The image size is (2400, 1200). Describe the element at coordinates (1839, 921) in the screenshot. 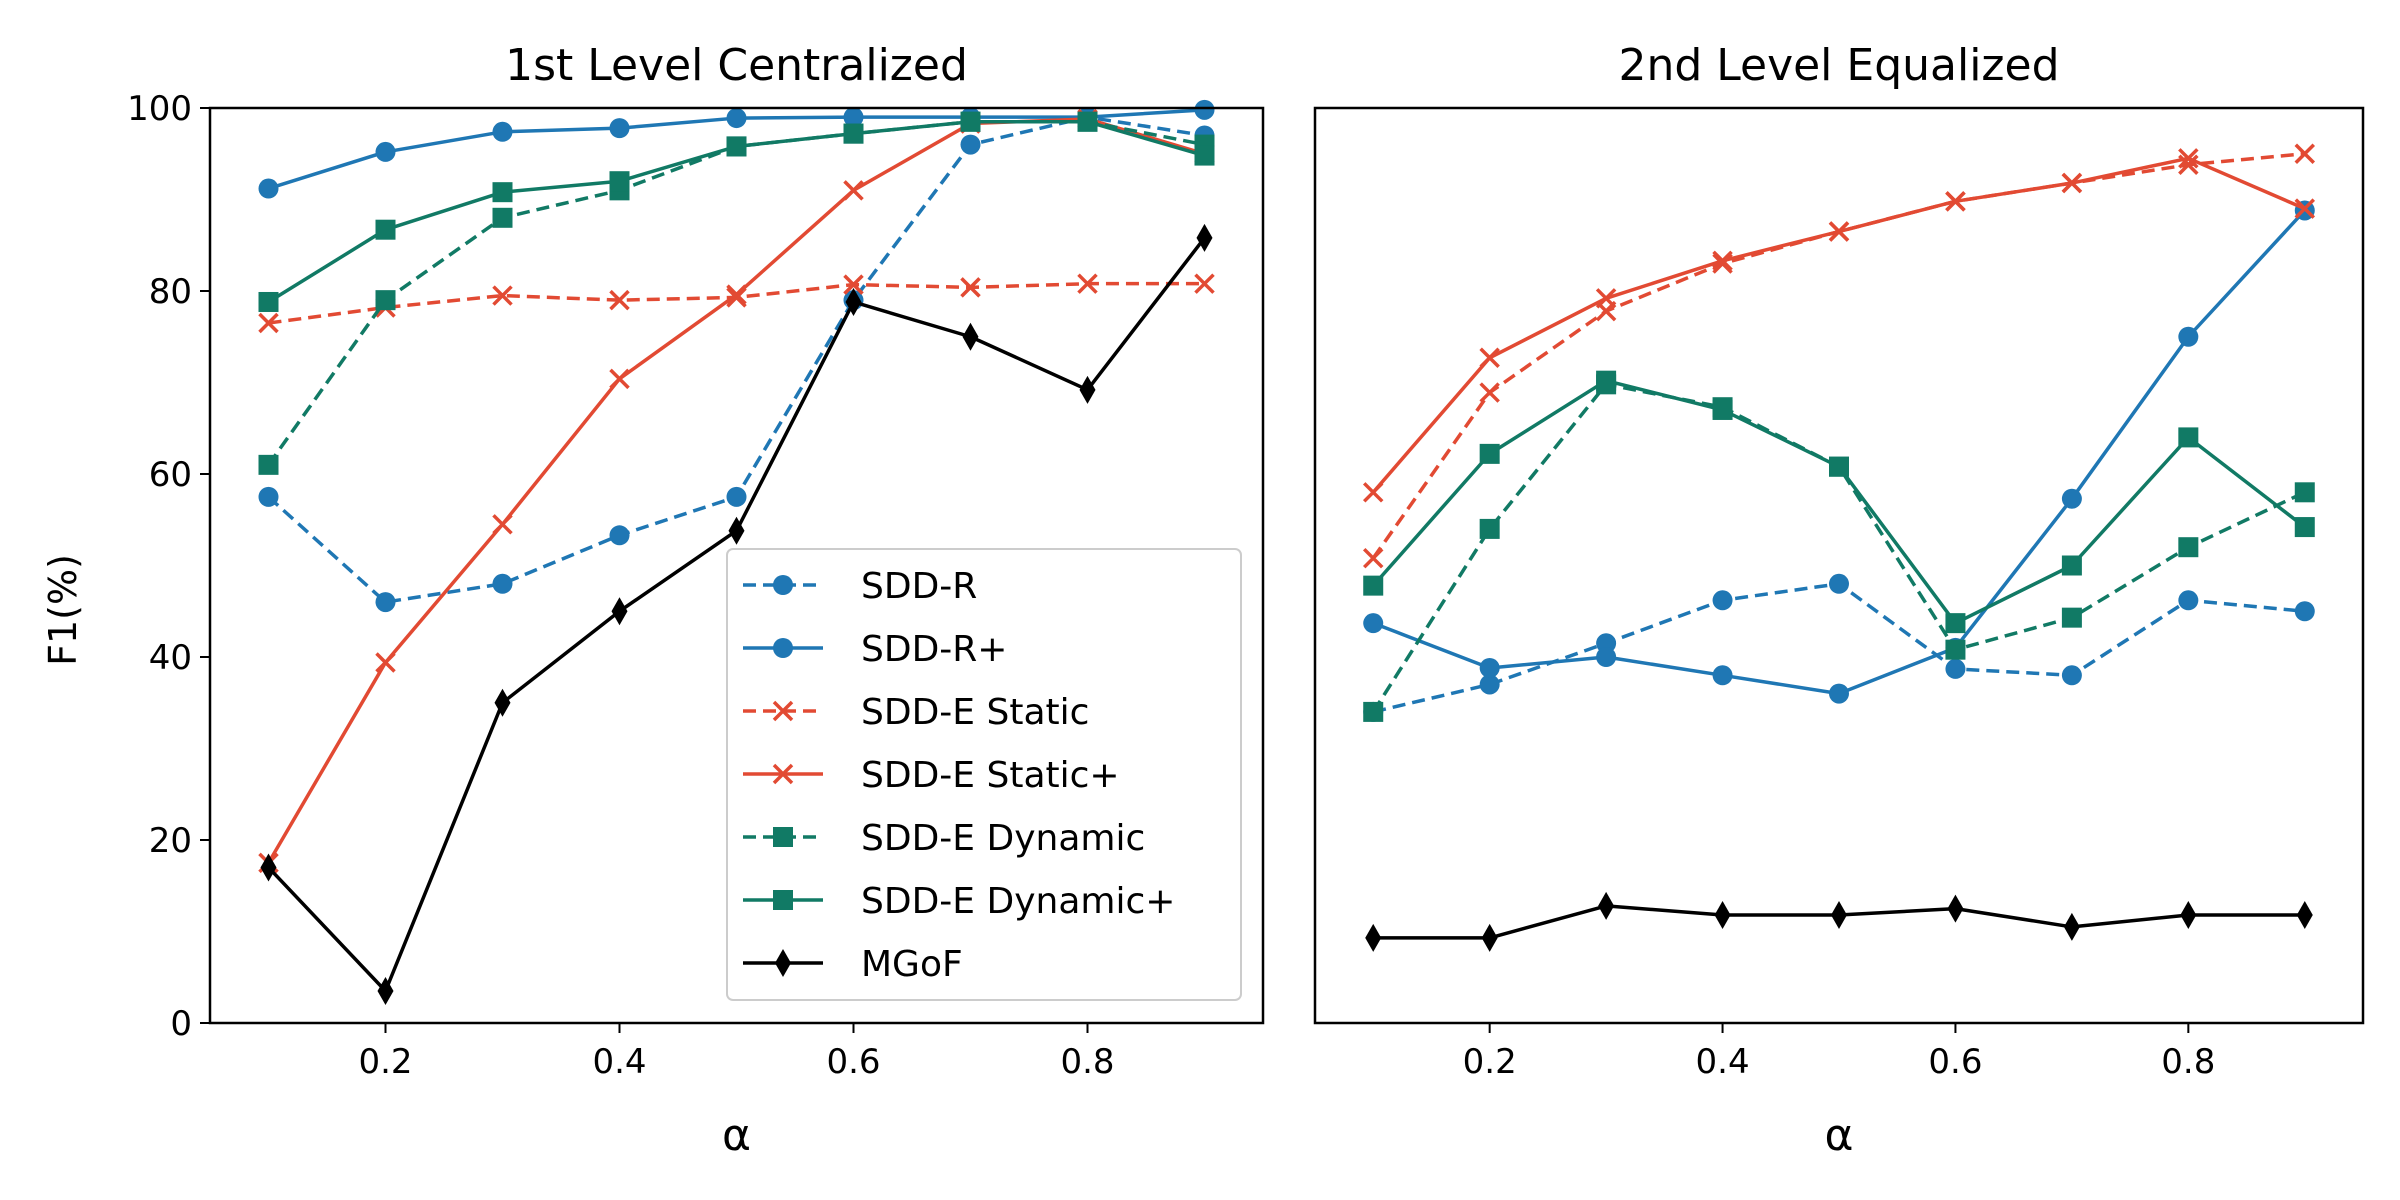

I see `series-mgof` at that location.